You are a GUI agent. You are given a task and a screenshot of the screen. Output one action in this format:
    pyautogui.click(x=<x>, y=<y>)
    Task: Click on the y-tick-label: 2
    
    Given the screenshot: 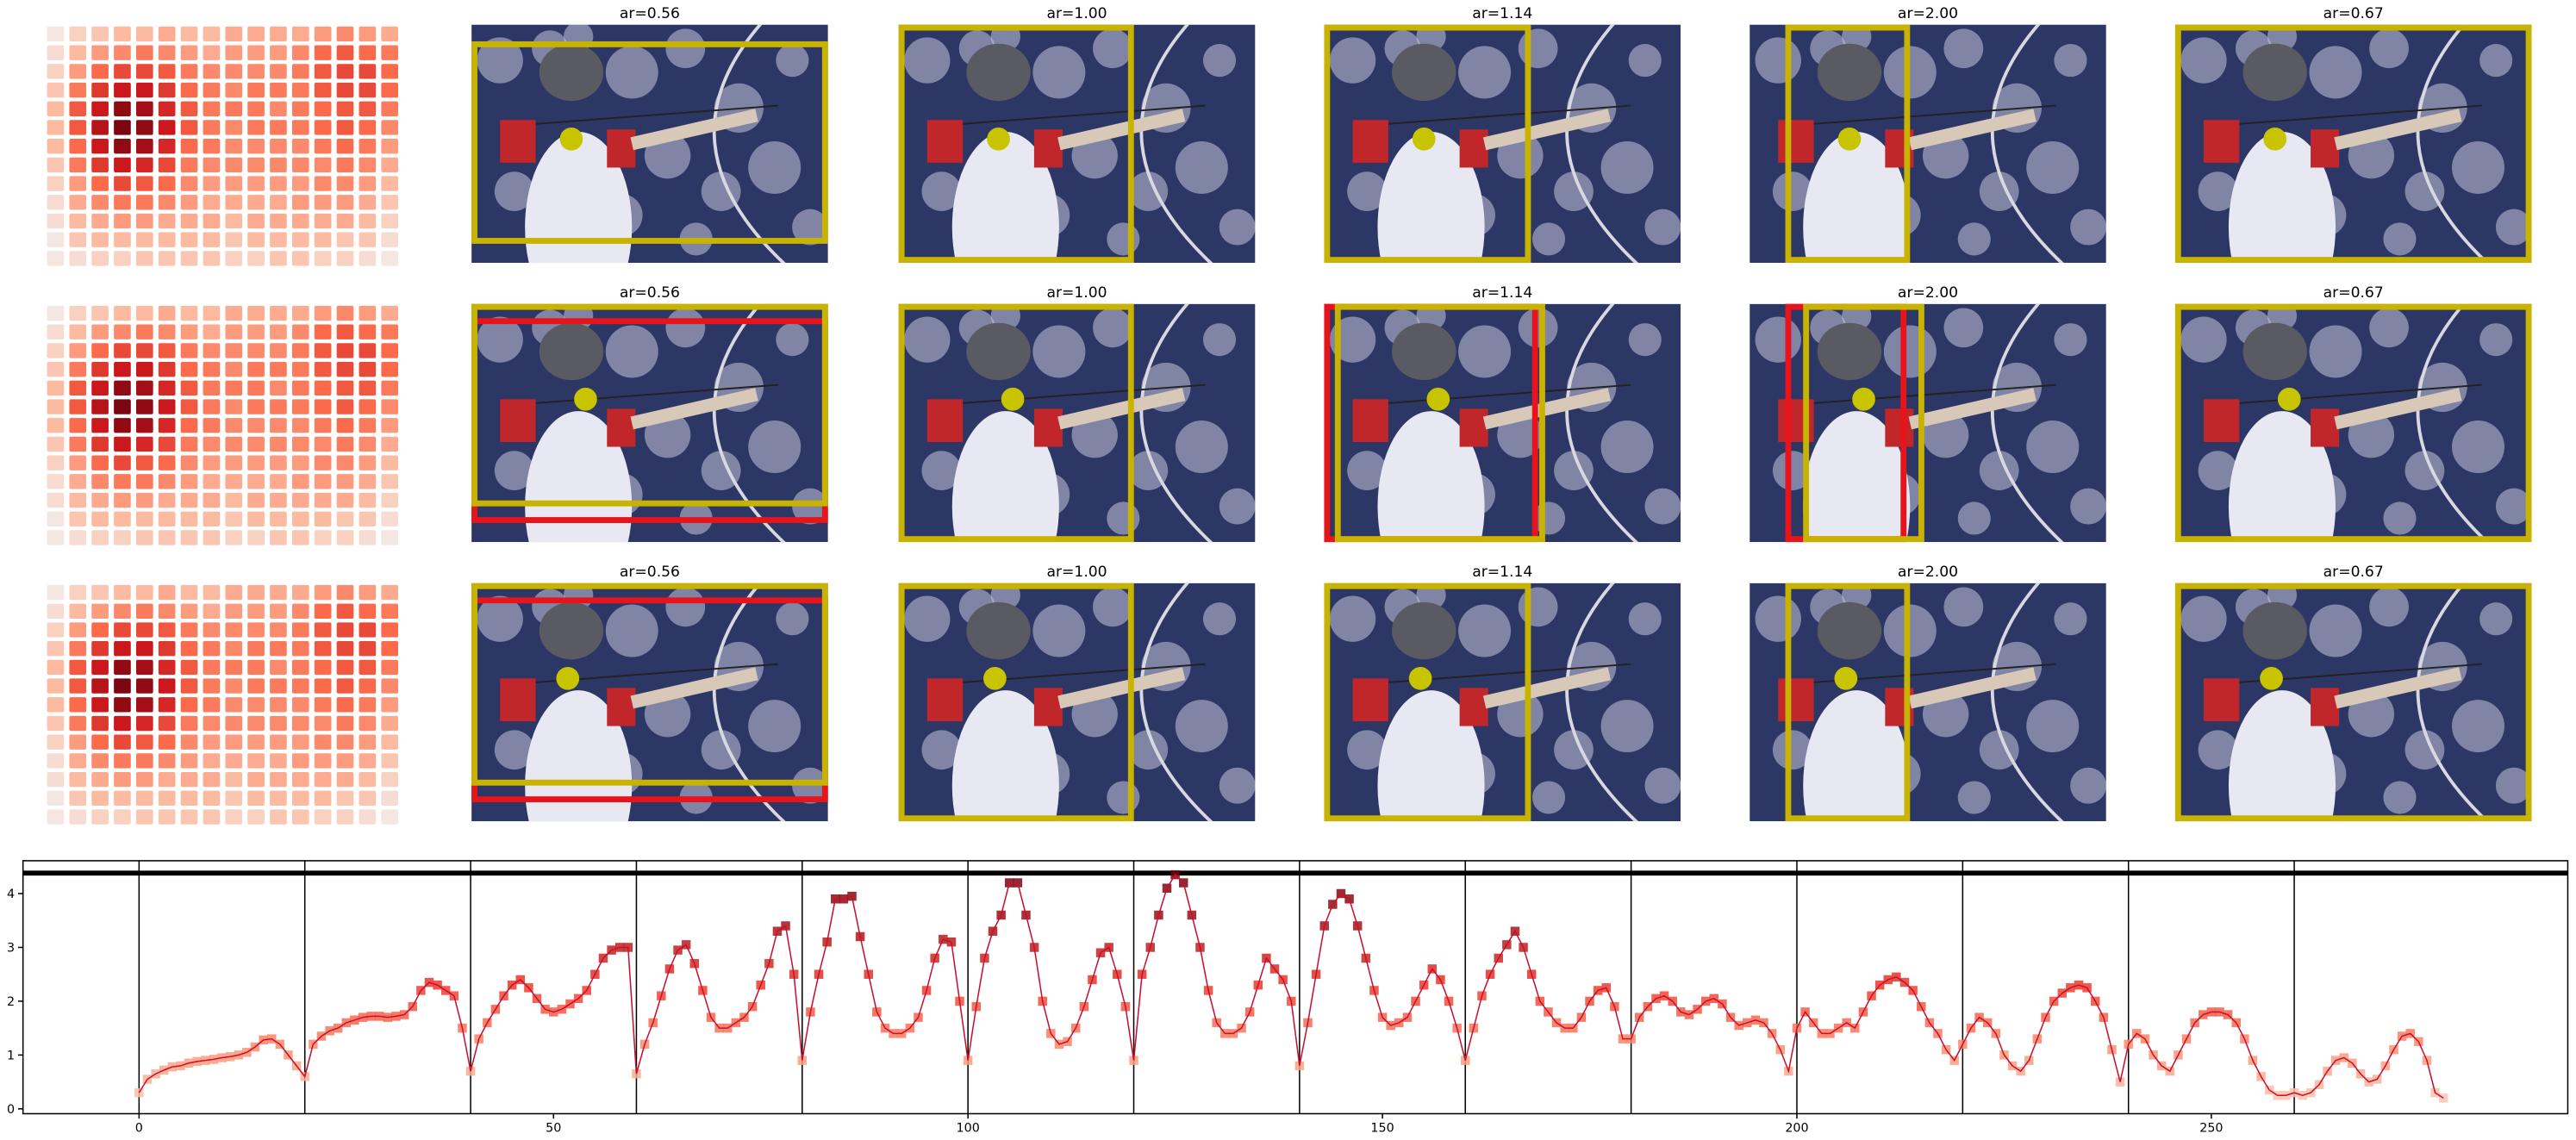 What is the action you would take?
    pyautogui.click(x=11, y=1002)
    